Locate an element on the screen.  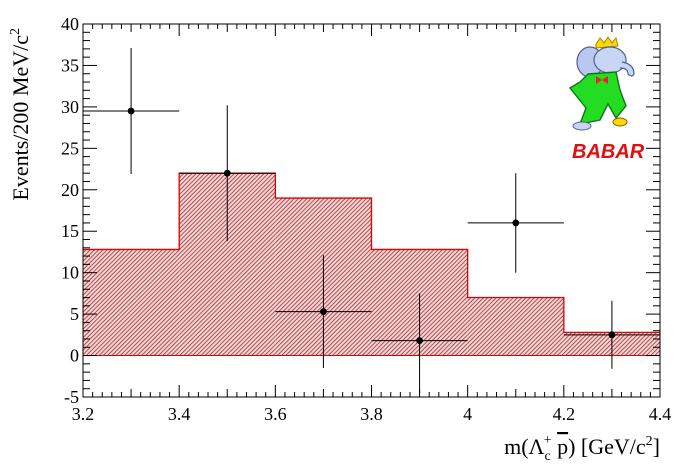
y-tick-label: 0 is located at coordinates (74, 356).